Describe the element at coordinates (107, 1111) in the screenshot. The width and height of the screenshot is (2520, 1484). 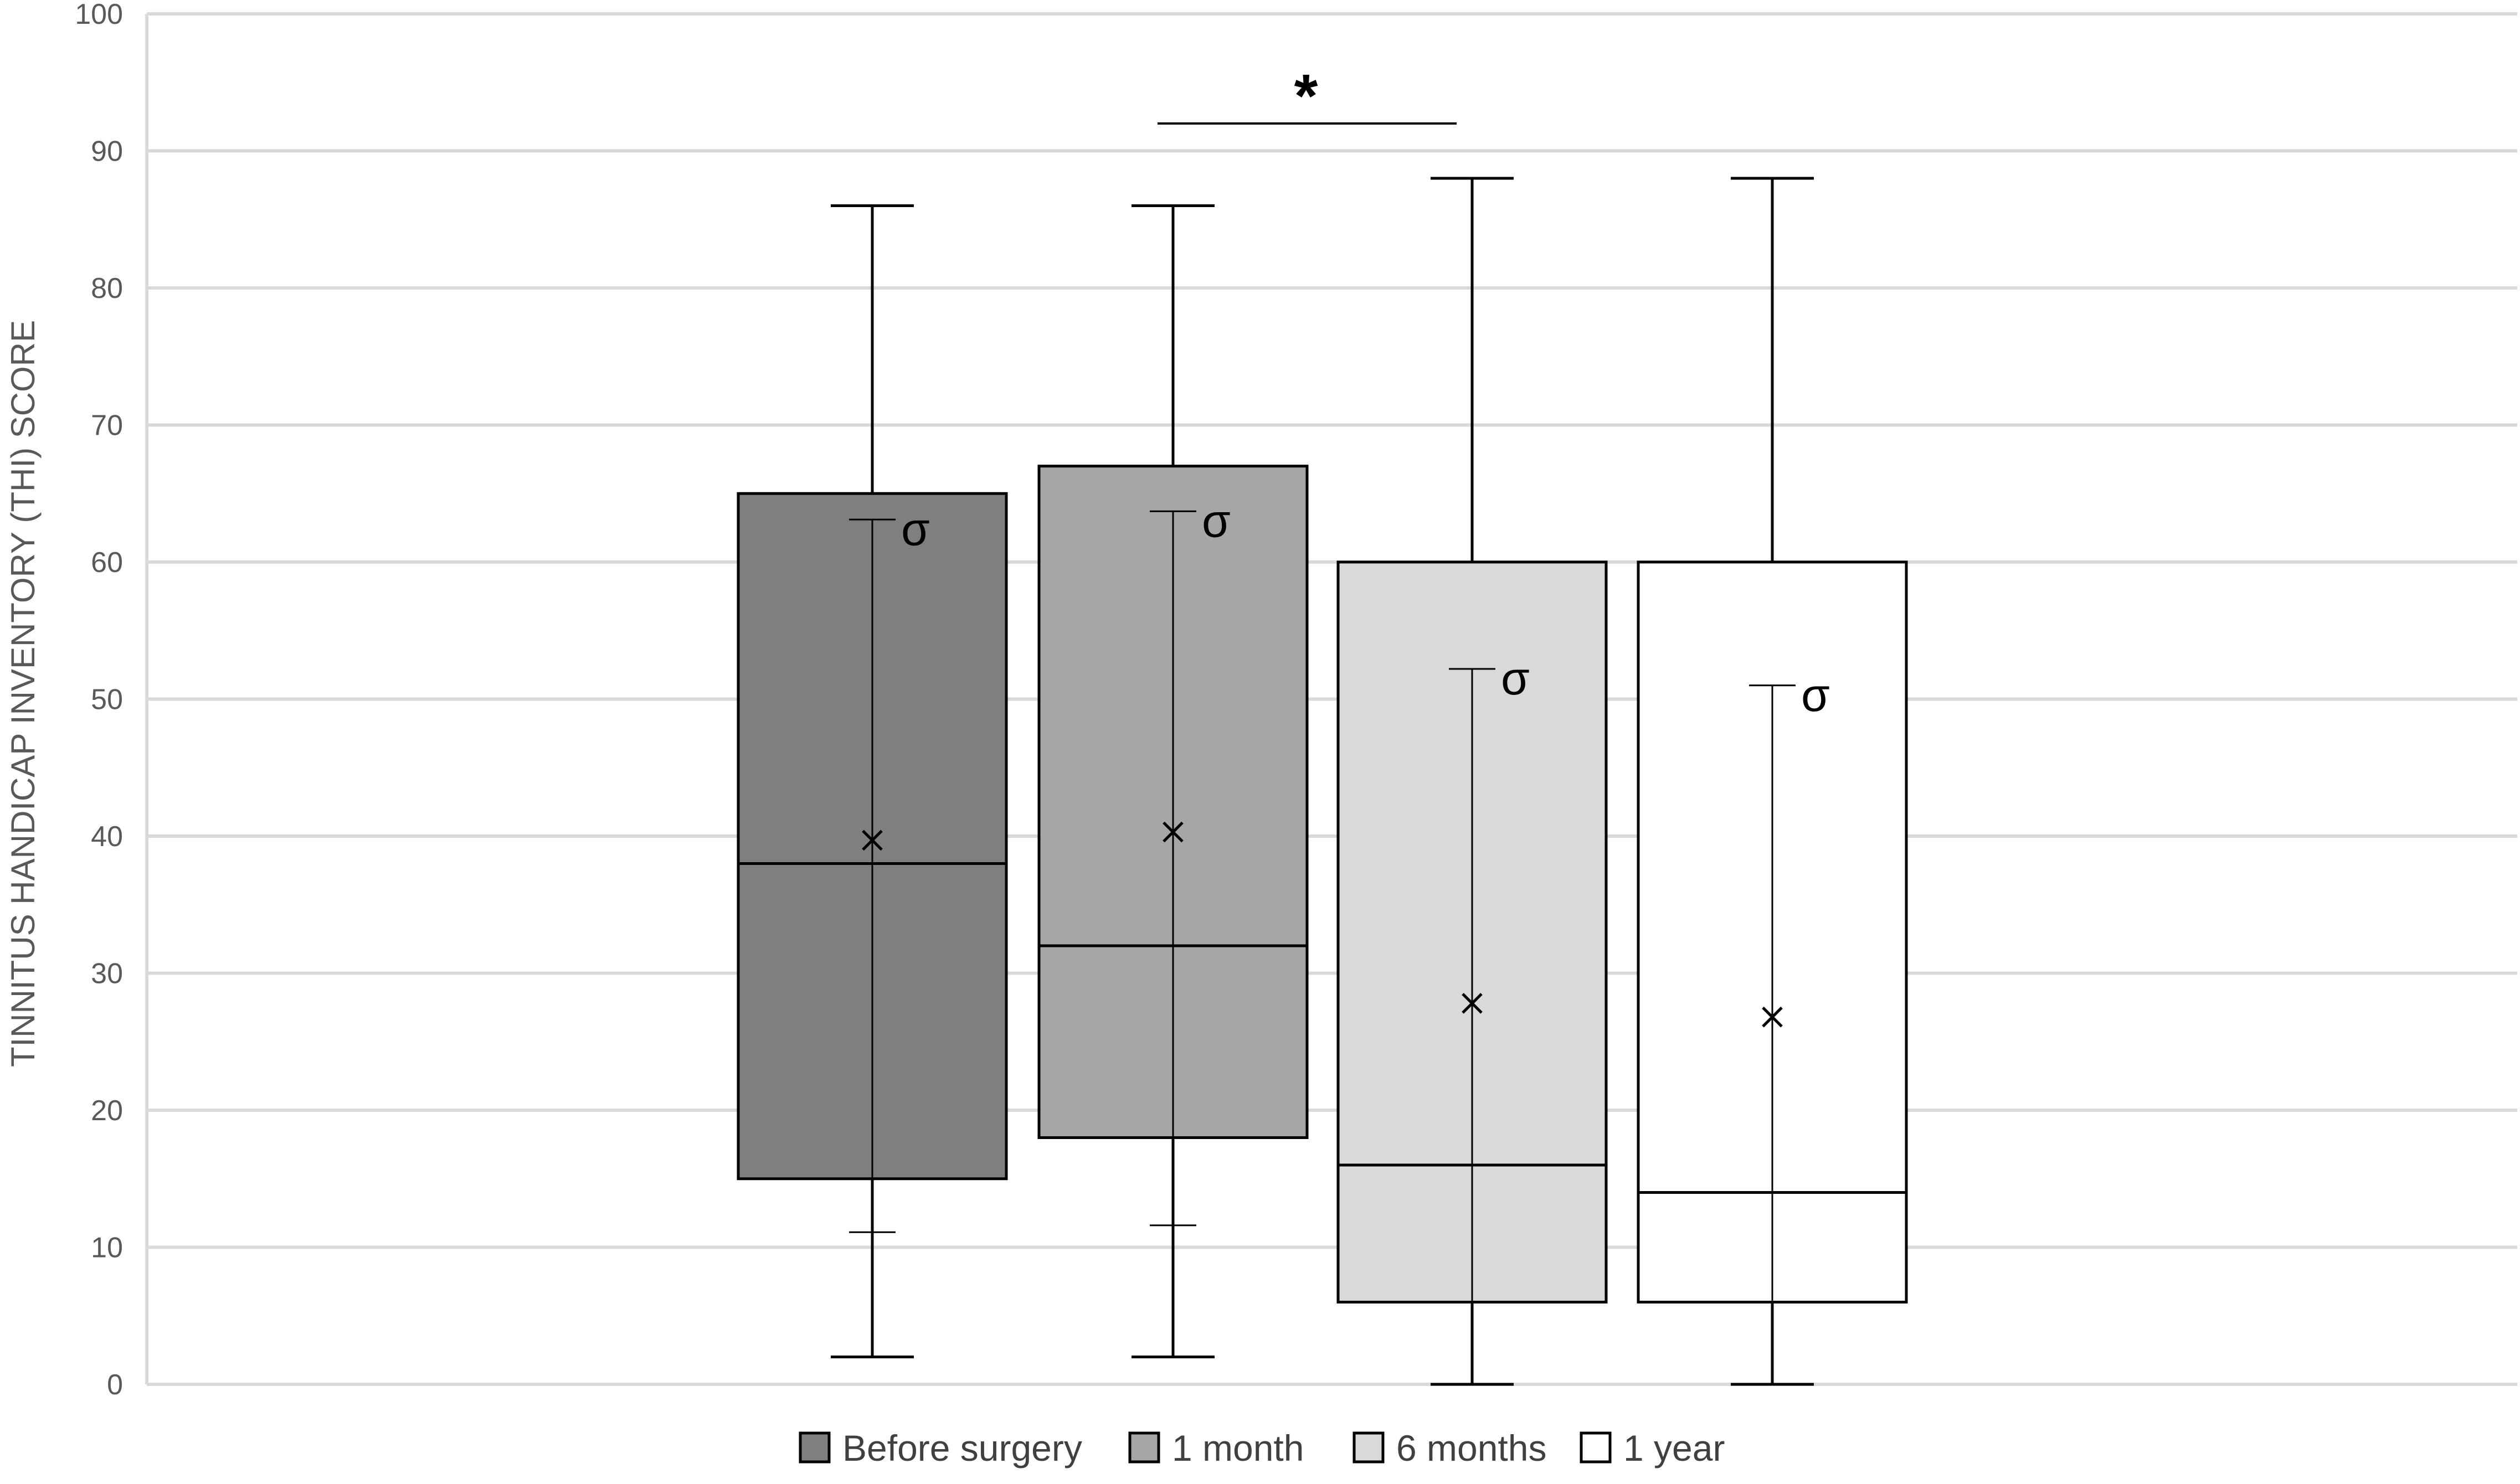
I see `y-tick-label: 20` at that location.